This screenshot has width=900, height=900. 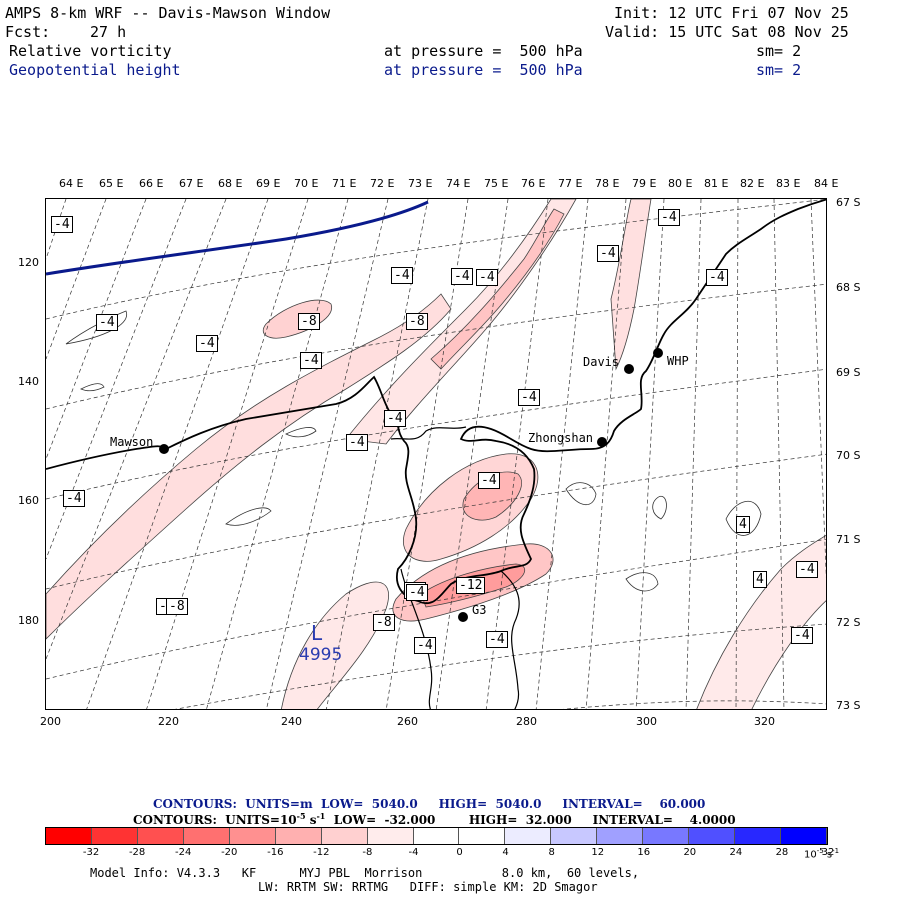 What do you see at coordinates (168, 13) in the screenshot?
I see `map-title: AMPS 8-km WRF -- Davis-Mawson Window` at bounding box center [168, 13].